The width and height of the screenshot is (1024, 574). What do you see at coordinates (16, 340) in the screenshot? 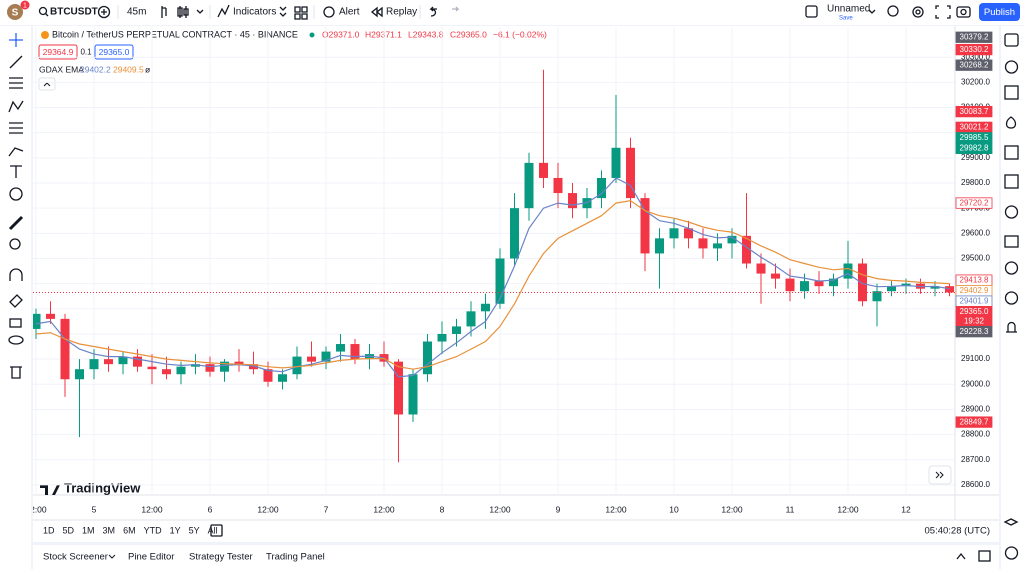
I see `hide-tool` at bounding box center [16, 340].